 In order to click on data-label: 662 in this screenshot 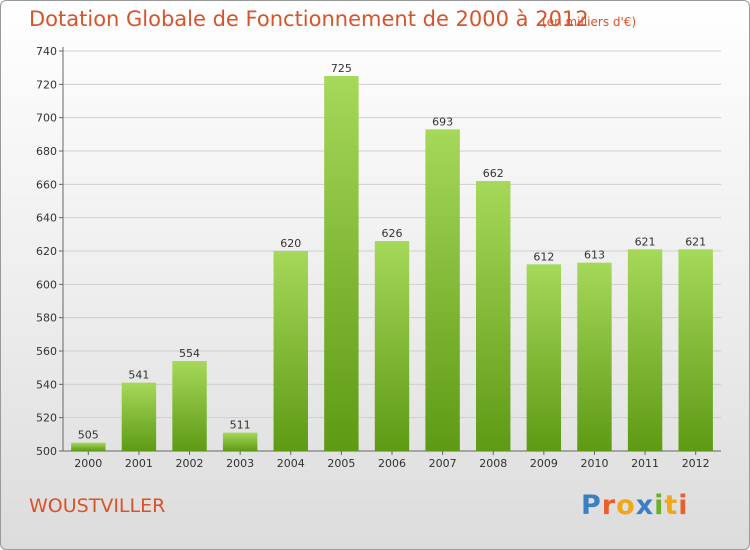, I will do `click(493, 173)`.